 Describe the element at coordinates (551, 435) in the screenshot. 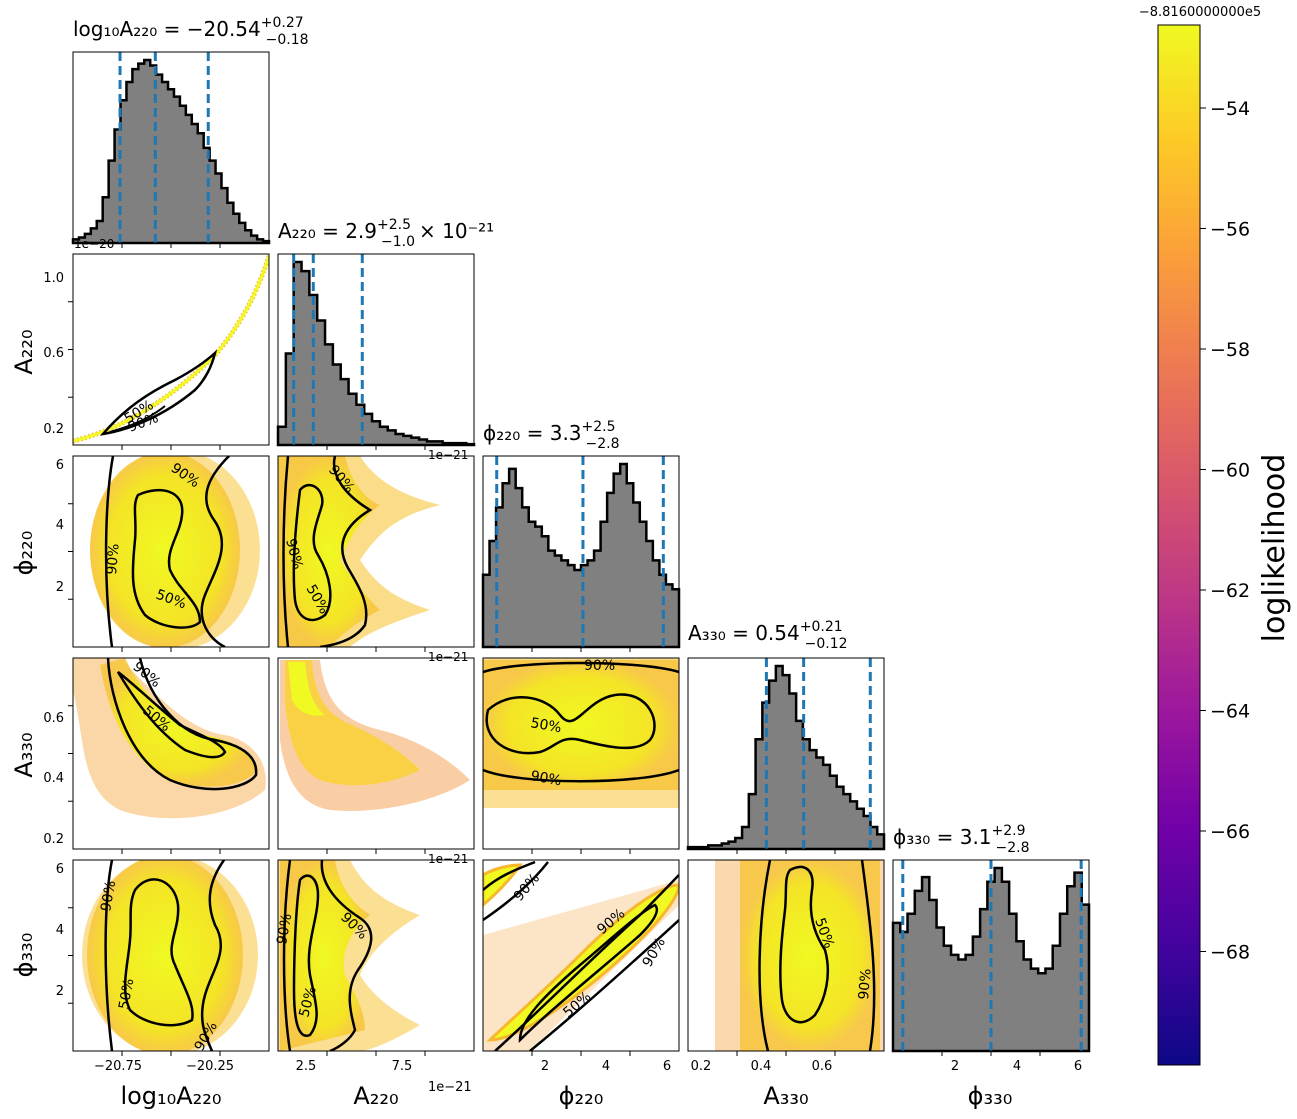

I see `title-phi220: ϕ₂₂₀ = 3.3+2.5 −2.8` at that location.